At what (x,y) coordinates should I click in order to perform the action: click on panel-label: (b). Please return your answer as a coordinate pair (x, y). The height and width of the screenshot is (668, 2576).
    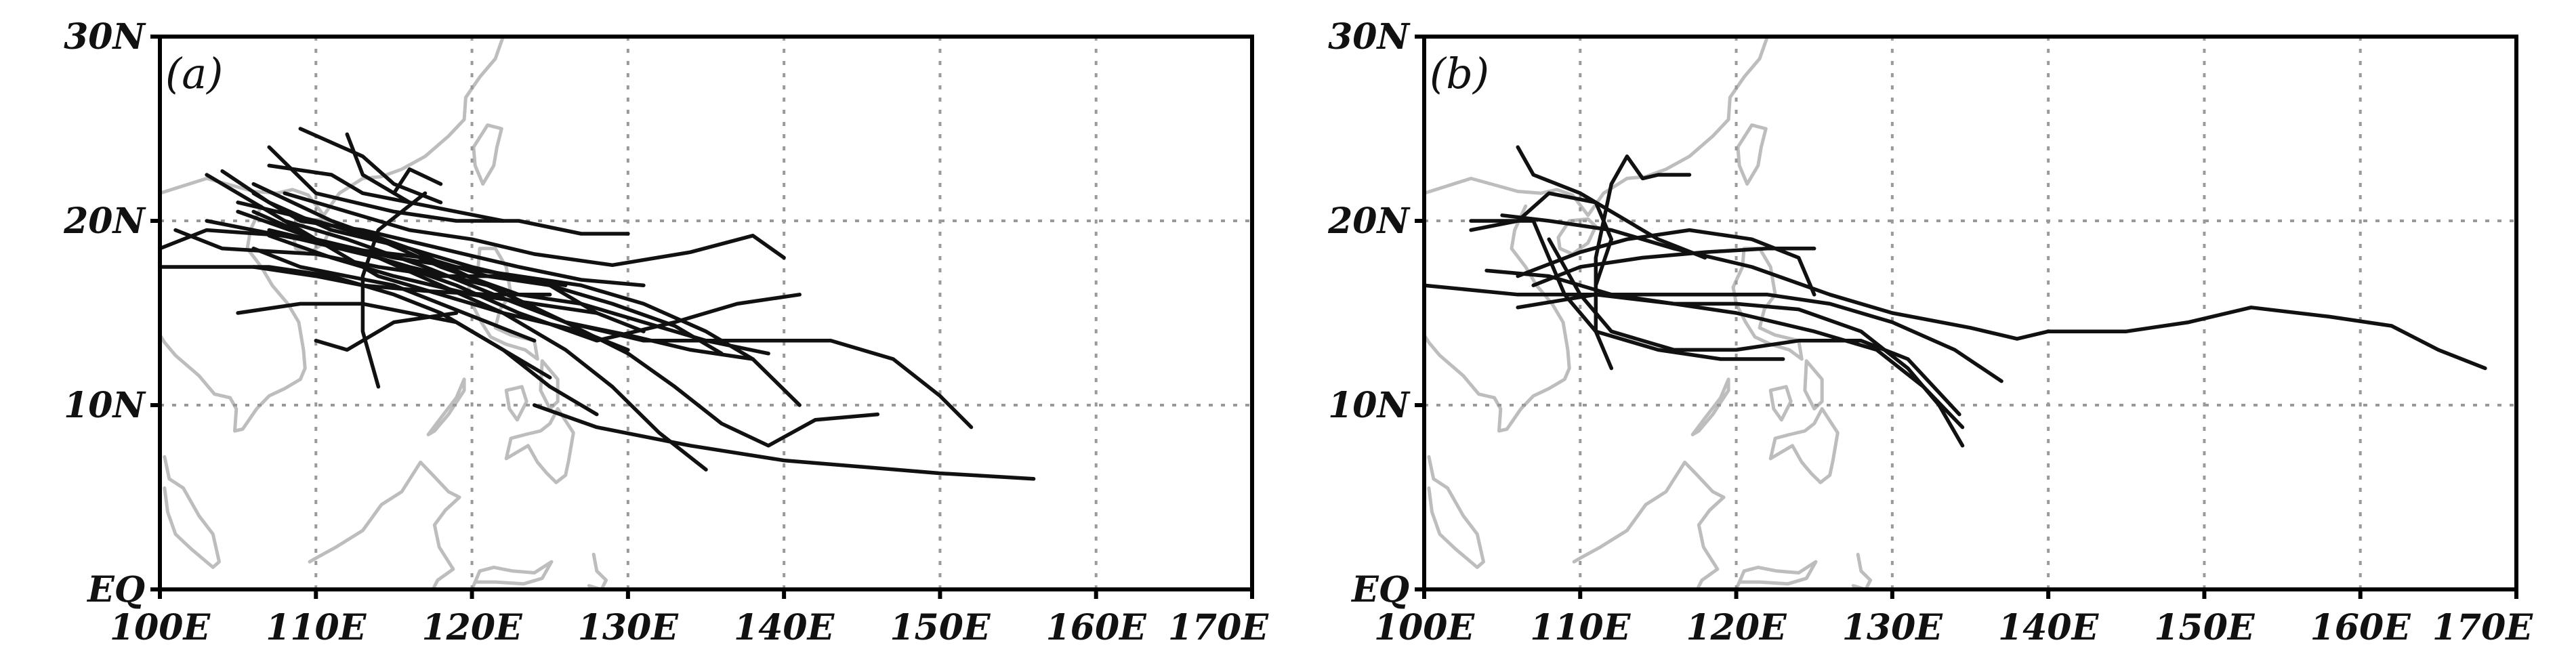
    Looking at the image, I should click on (1459, 73).